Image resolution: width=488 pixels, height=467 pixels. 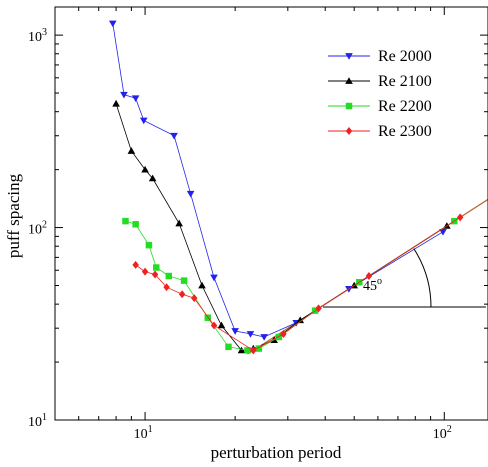 What do you see at coordinates (405, 56) in the screenshot?
I see `legend-label: Re 2000` at bounding box center [405, 56].